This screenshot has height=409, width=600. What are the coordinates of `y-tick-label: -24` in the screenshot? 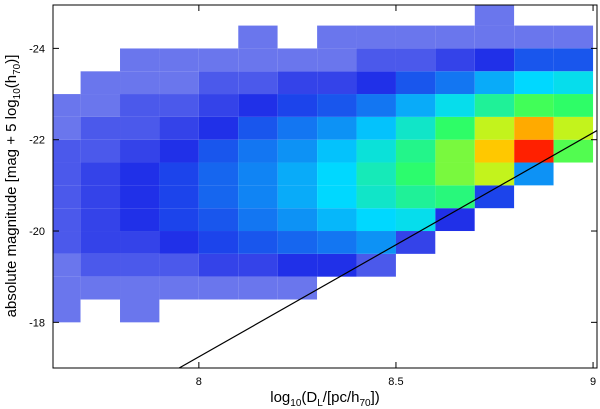 It's located at (37, 49).